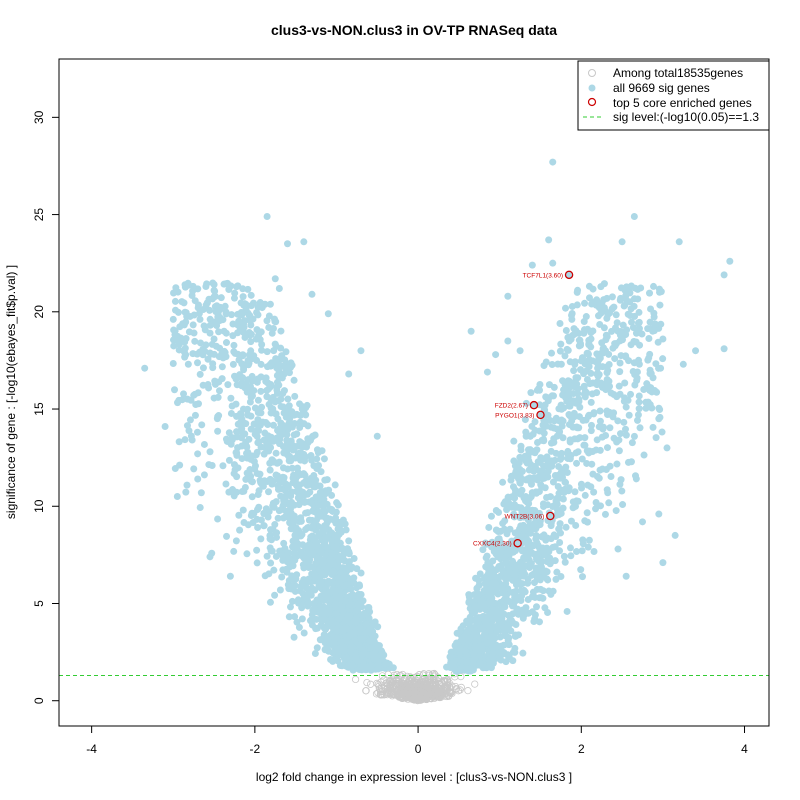 The image size is (800, 800). I want to click on top-gene-point, so click(550, 516).